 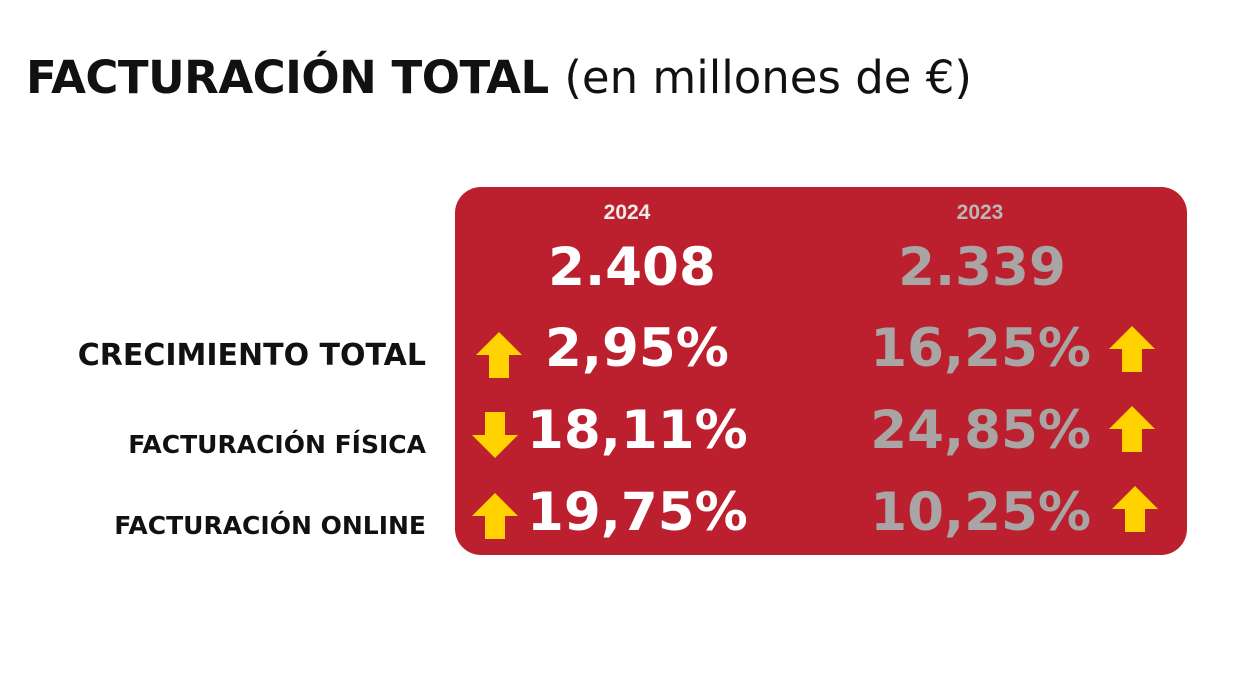 What do you see at coordinates (982, 267) in the screenshot?
I see `total-2023-value: 2.339` at bounding box center [982, 267].